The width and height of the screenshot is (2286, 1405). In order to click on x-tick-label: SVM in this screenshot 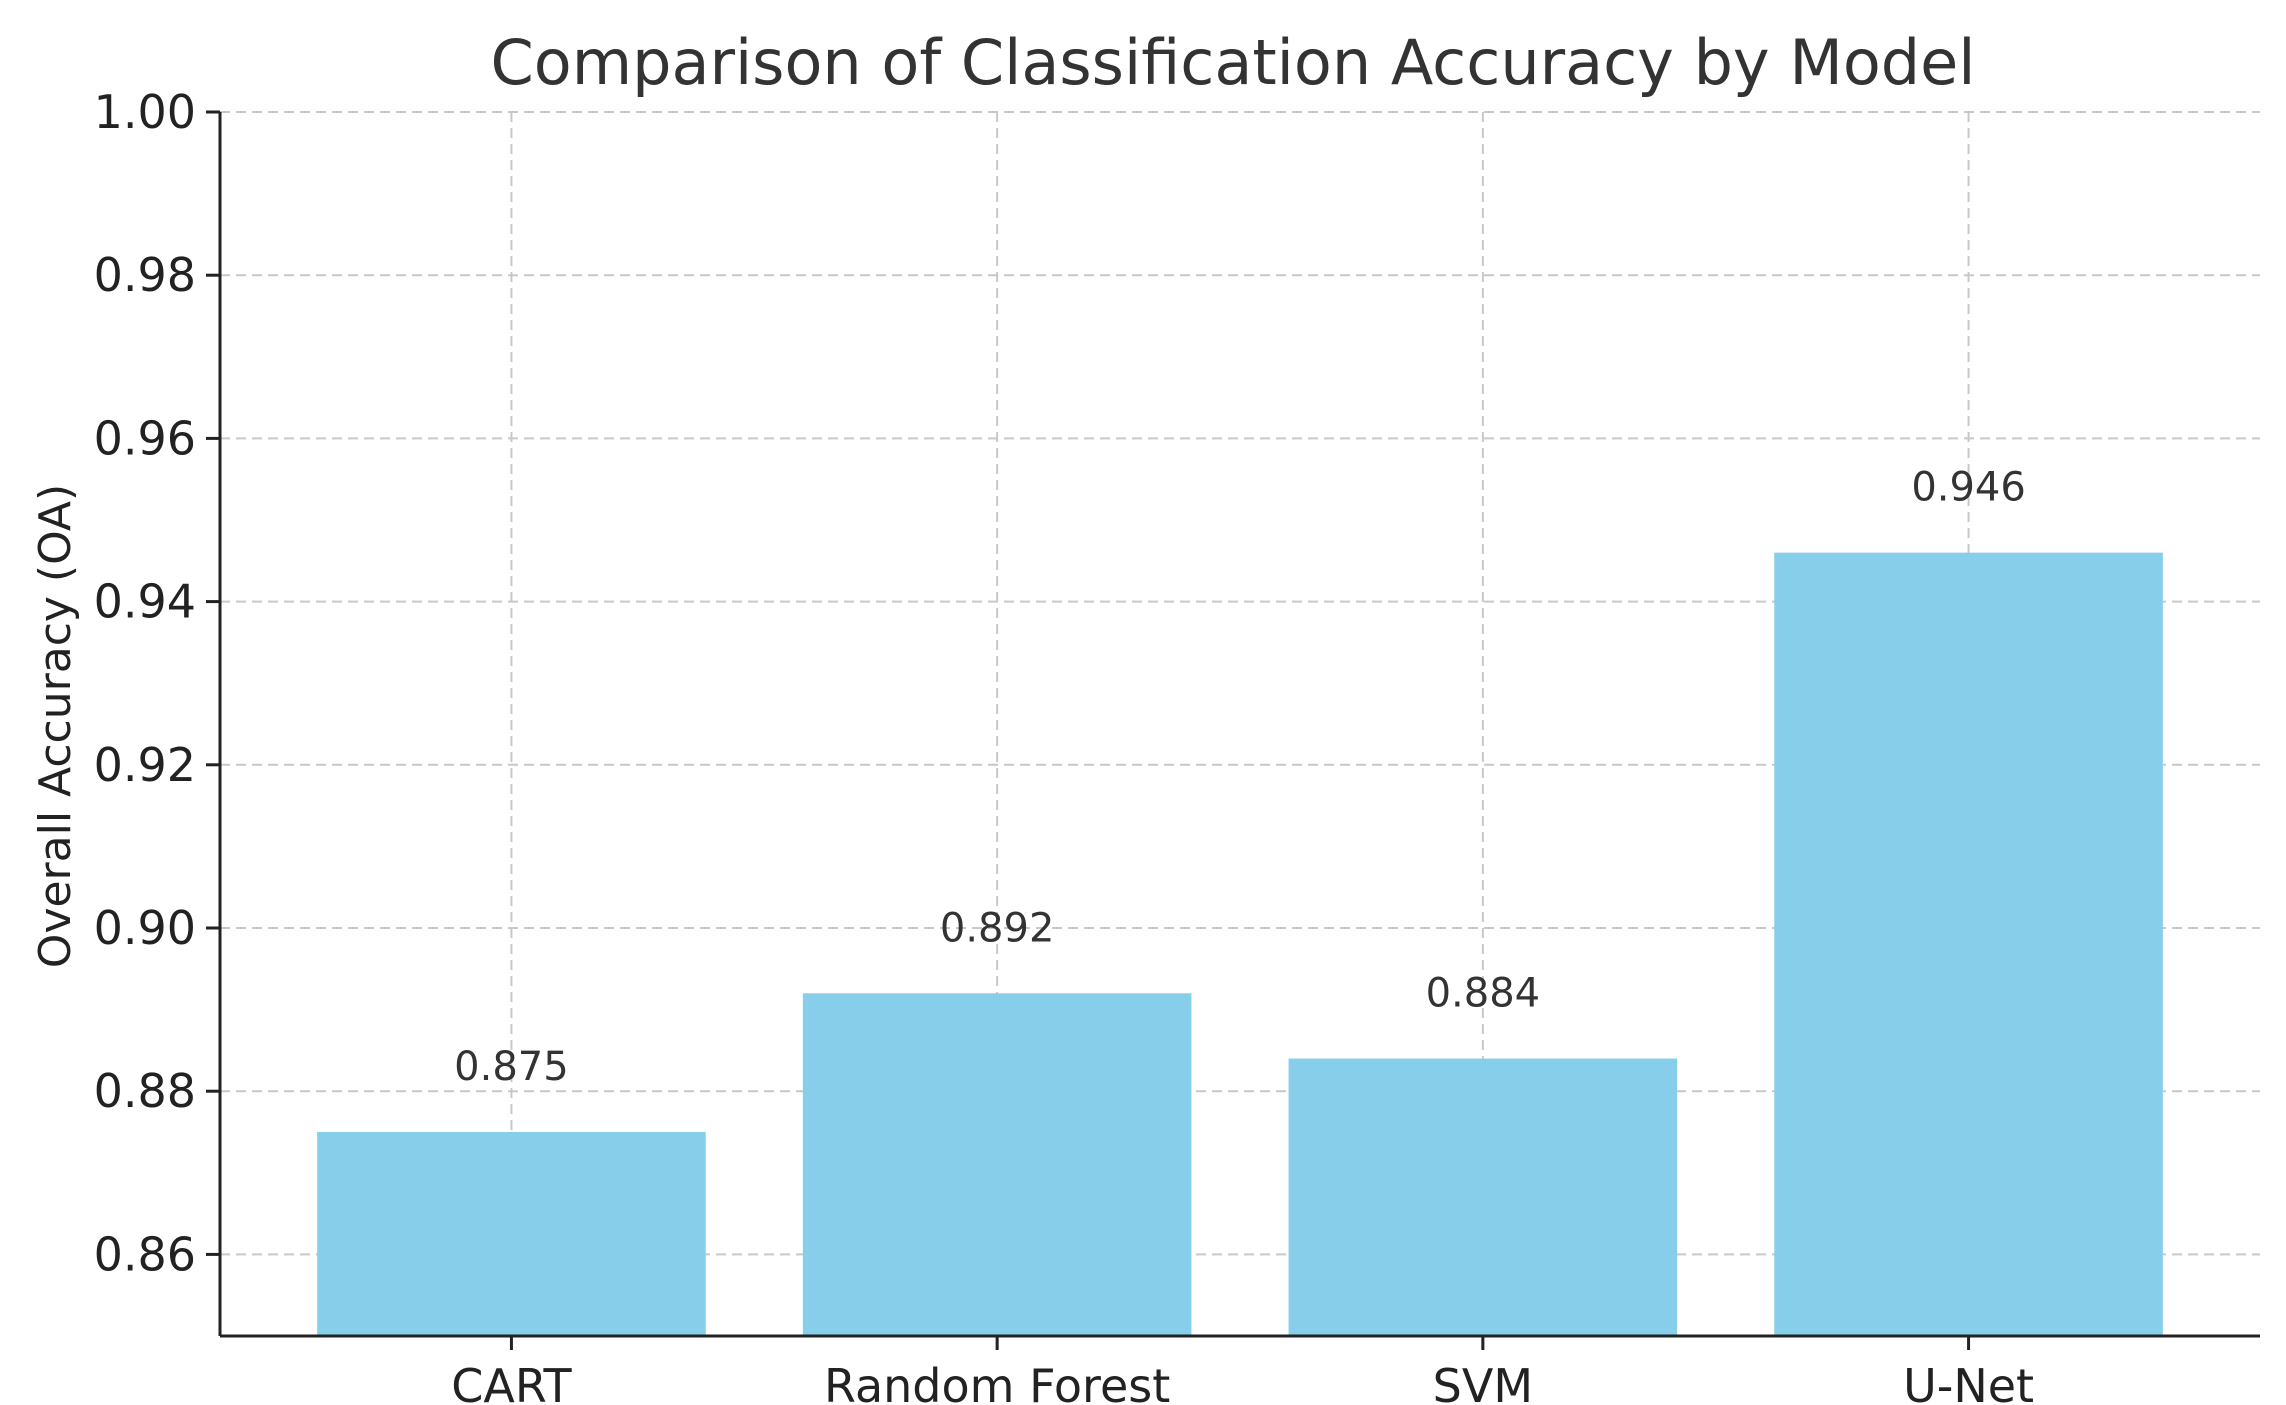, I will do `click(1483, 1382)`.